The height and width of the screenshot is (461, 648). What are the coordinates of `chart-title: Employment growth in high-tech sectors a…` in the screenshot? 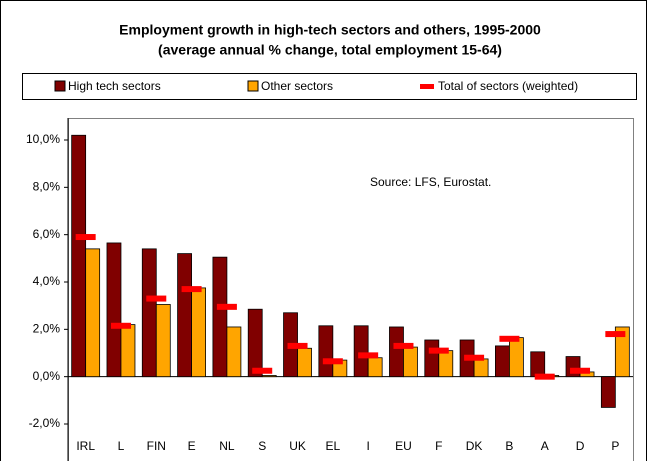 It's located at (330, 30).